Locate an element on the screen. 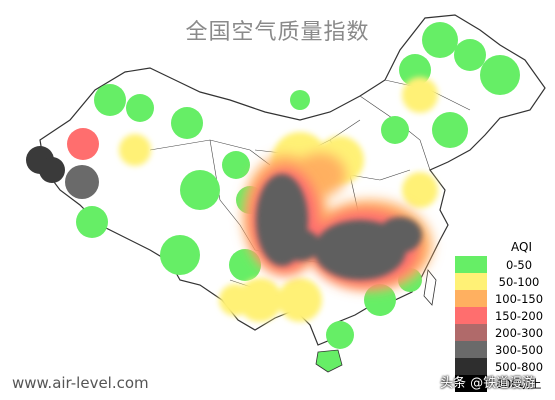 The width and height of the screenshot is (555, 400). source-url: www.air-level.com is located at coordinates (80, 383).